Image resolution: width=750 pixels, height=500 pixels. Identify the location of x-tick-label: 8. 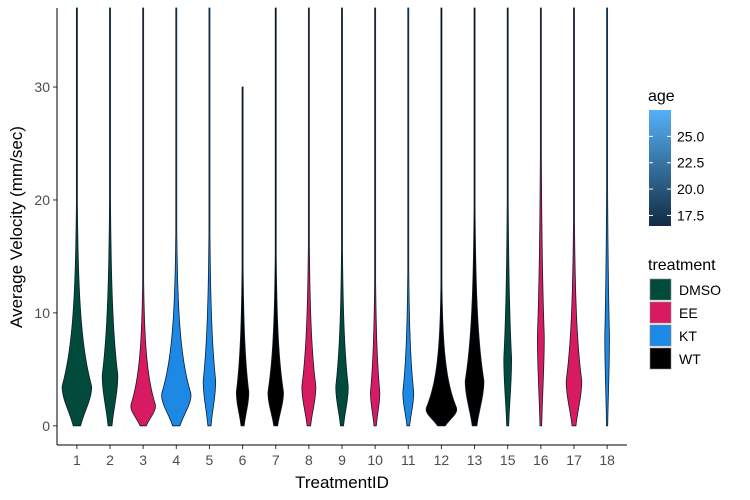
(309, 460).